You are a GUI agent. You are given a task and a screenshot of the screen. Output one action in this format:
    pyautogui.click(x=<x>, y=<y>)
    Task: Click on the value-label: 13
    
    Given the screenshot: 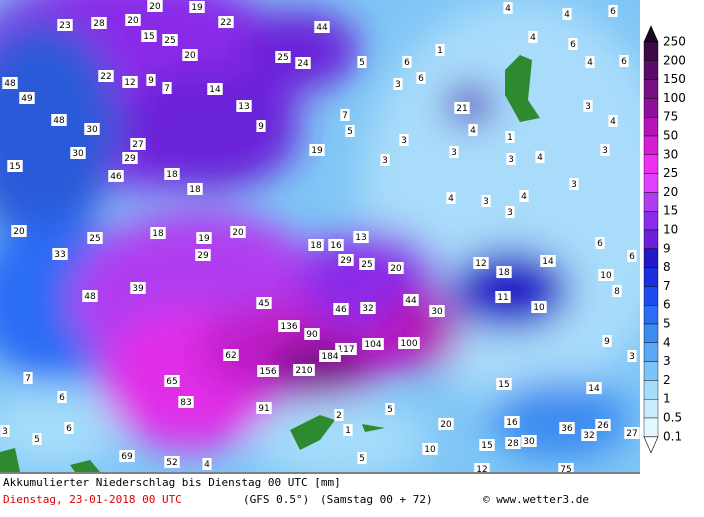 What is the action you would take?
    pyautogui.click(x=243, y=107)
    